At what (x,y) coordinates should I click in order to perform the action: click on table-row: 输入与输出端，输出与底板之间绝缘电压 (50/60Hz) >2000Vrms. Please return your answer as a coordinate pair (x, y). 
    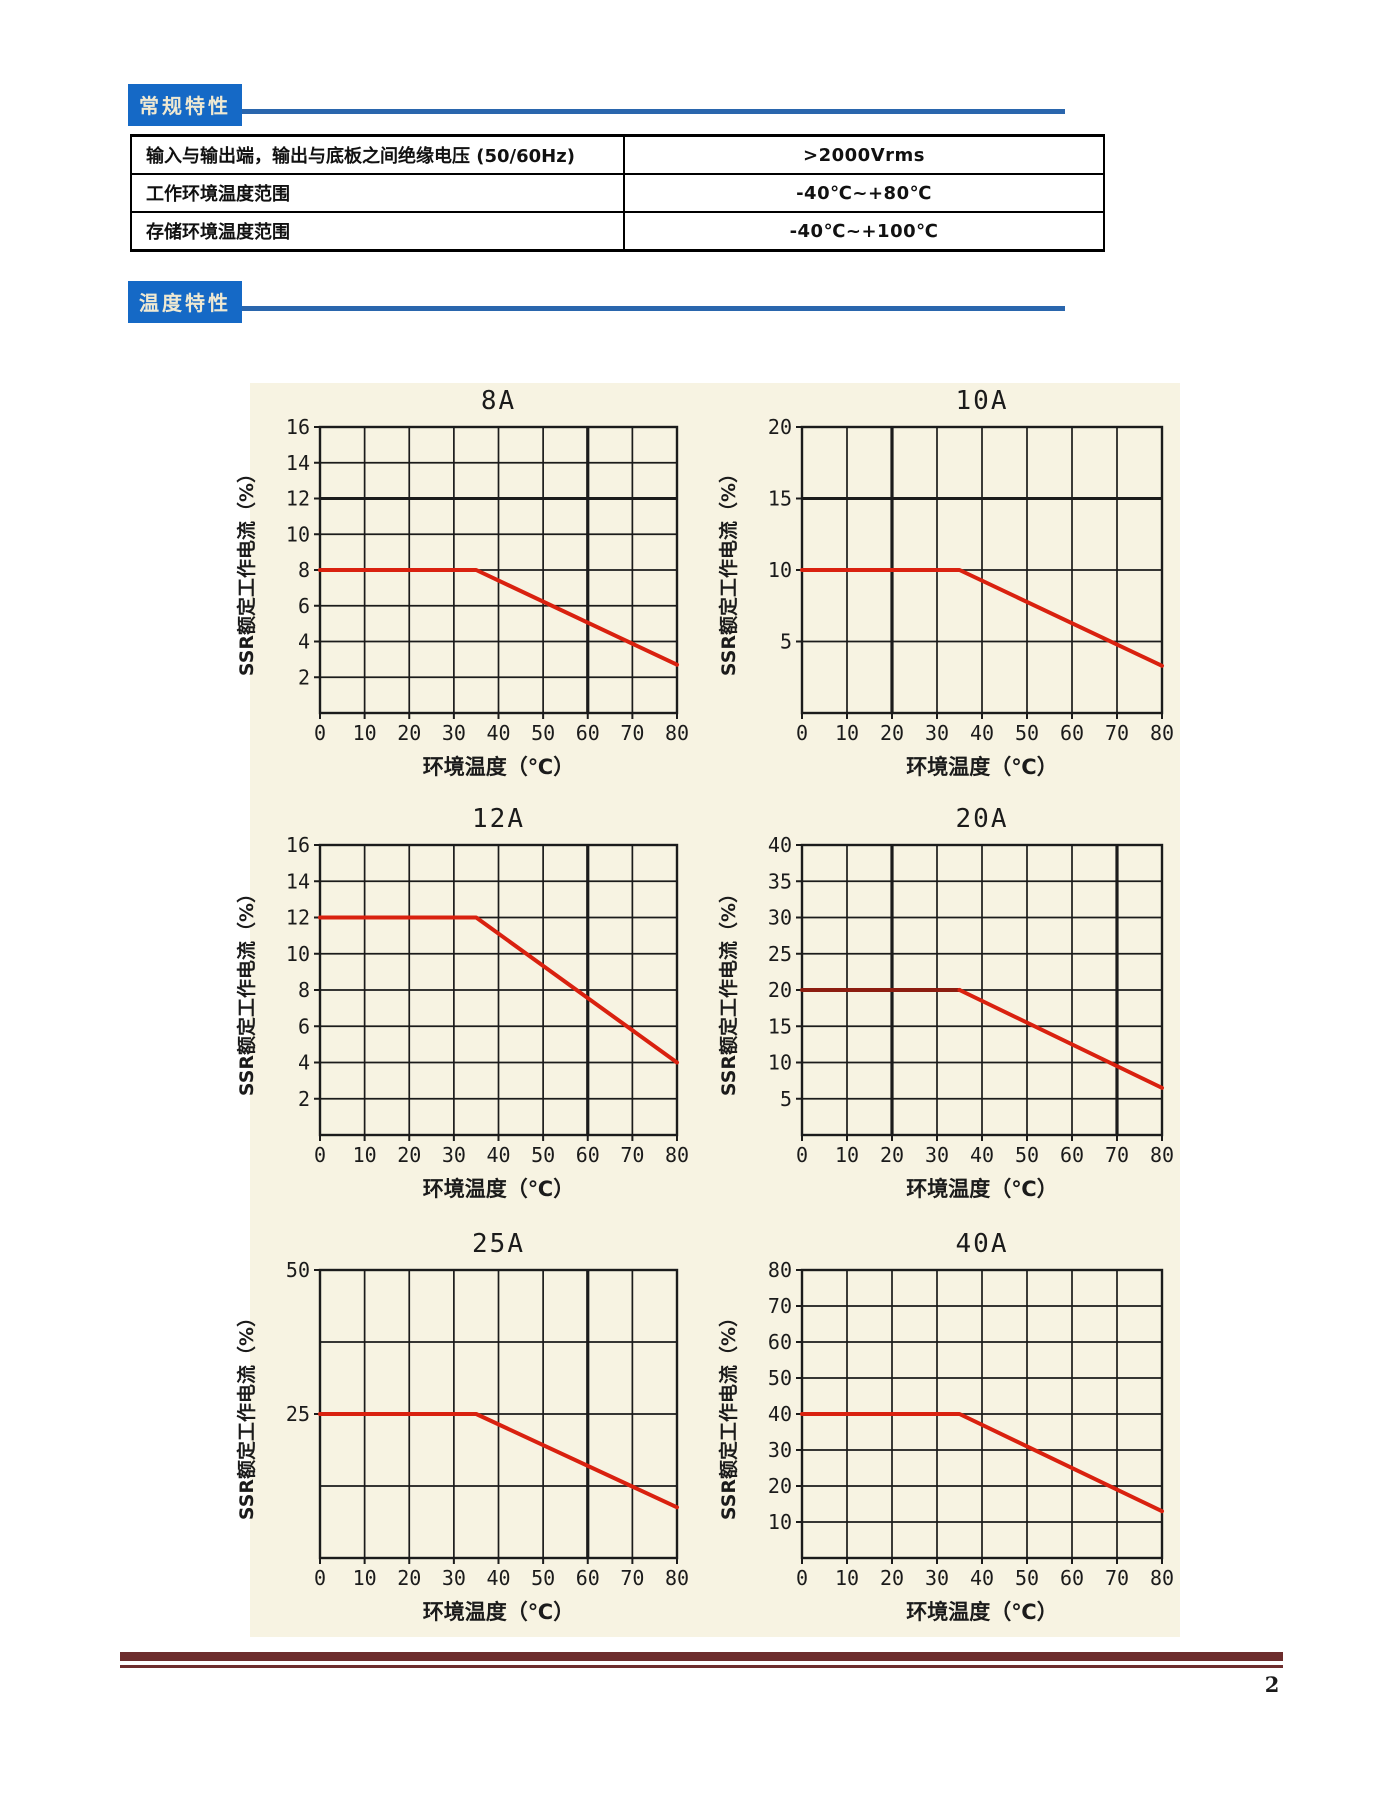
    Looking at the image, I should click on (617, 155).